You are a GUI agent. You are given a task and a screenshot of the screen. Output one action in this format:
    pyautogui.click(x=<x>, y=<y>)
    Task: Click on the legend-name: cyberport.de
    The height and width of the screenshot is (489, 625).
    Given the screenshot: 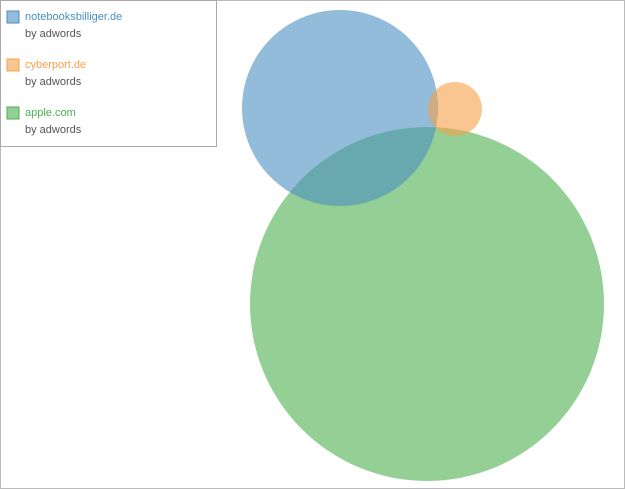 What is the action you would take?
    pyautogui.click(x=55, y=65)
    